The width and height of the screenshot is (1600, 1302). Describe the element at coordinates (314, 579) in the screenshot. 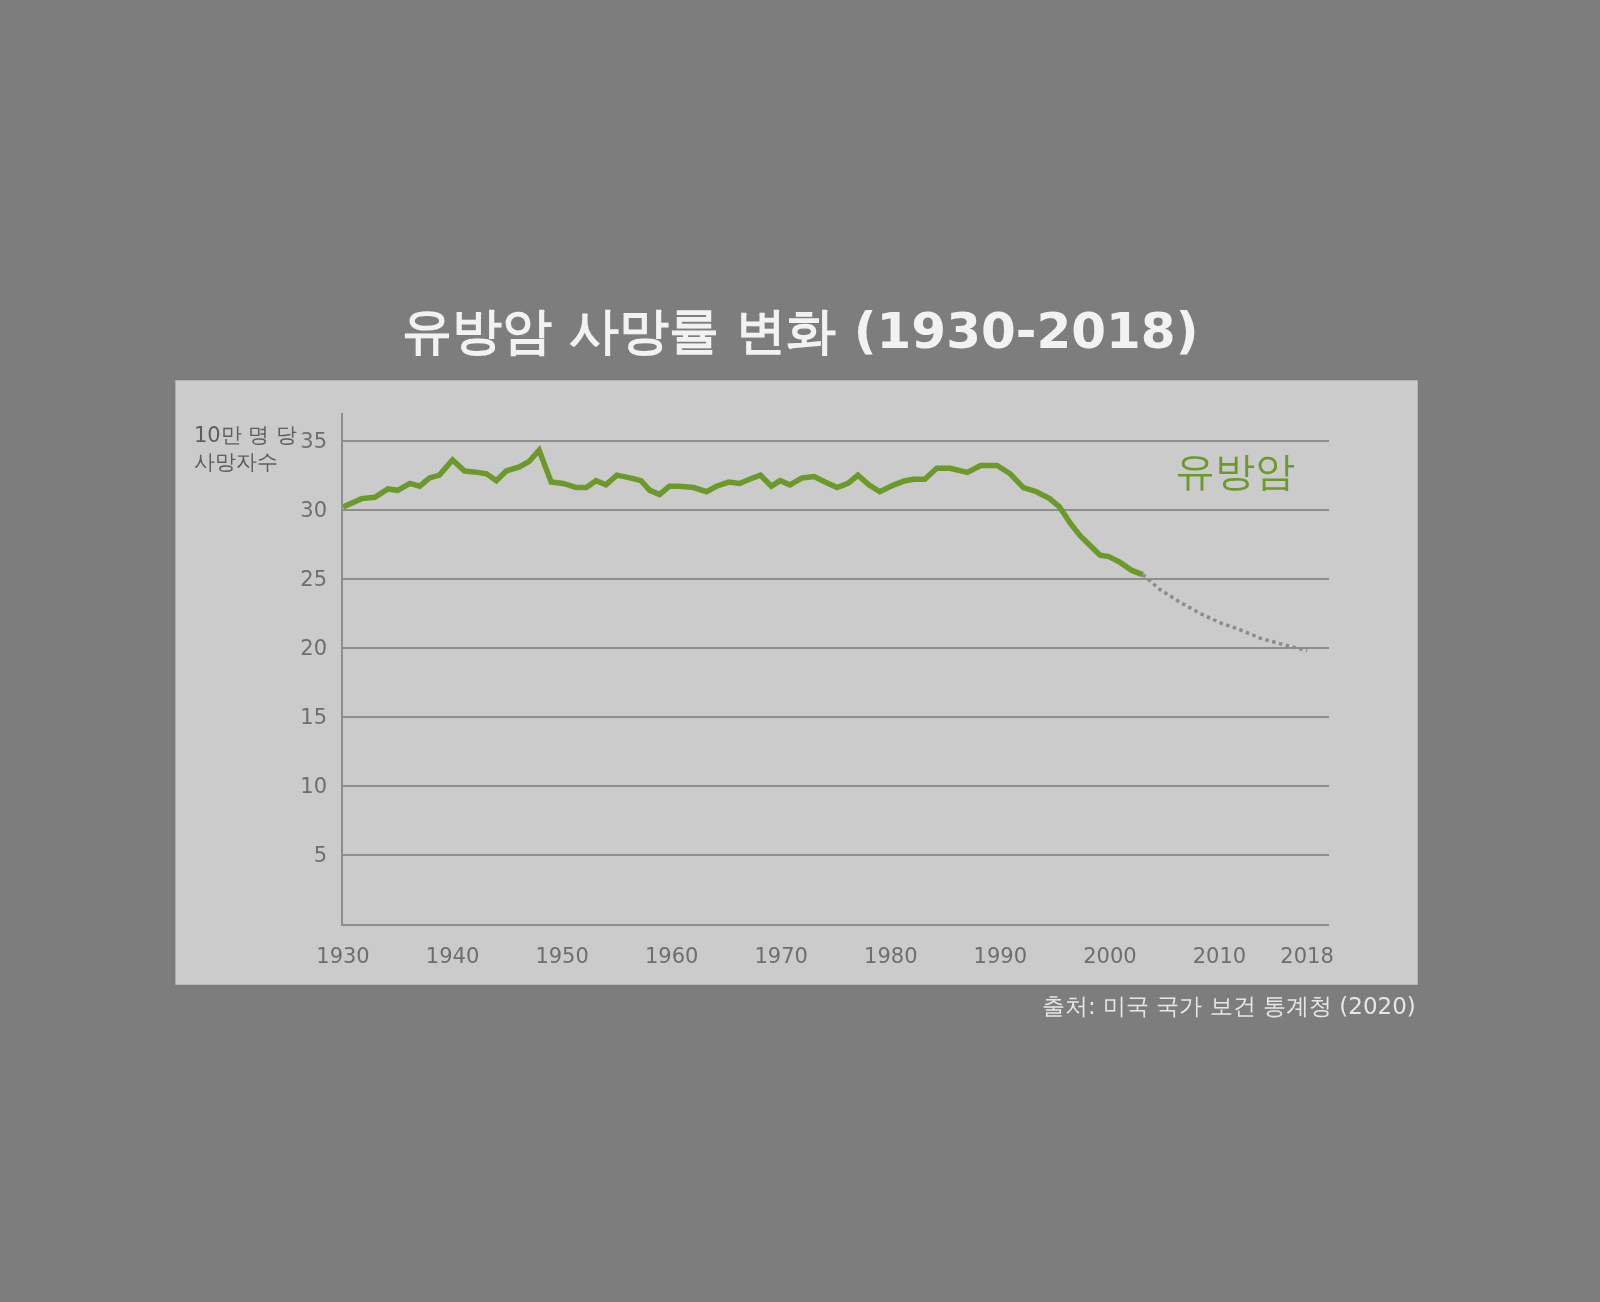

I see `y-tick-label: 25` at that location.